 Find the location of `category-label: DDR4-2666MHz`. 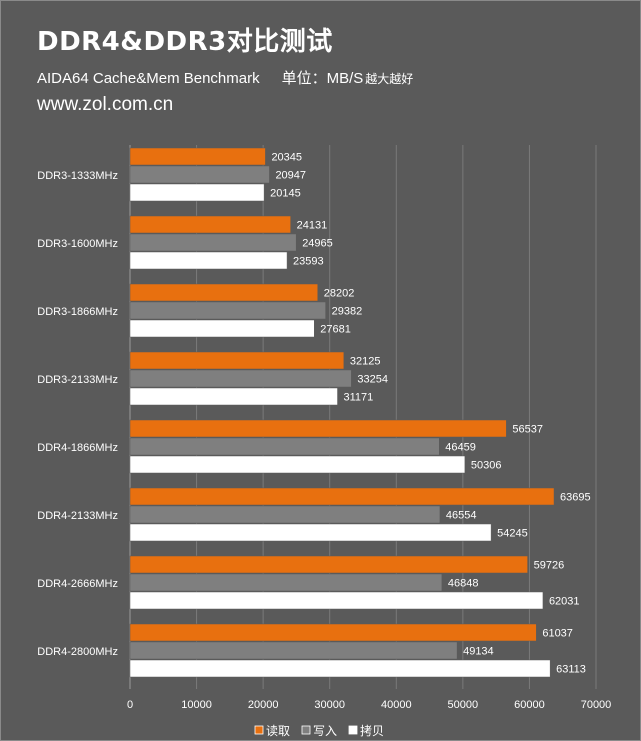

category-label: DDR4-2666MHz is located at coordinates (77, 584).